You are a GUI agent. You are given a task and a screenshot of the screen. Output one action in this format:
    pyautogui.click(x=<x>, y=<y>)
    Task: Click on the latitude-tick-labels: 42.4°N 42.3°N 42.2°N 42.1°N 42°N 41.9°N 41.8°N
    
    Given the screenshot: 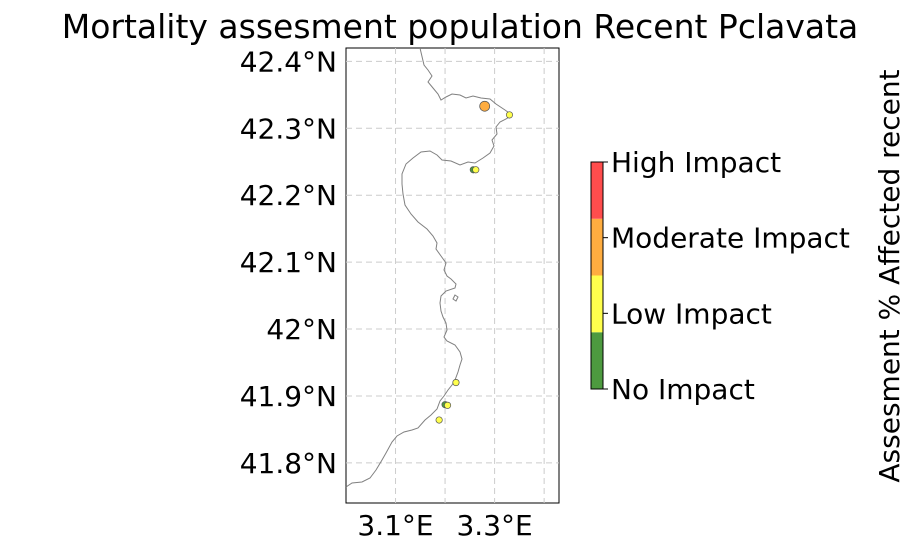 What is the action you would take?
    pyautogui.click(x=288, y=262)
    